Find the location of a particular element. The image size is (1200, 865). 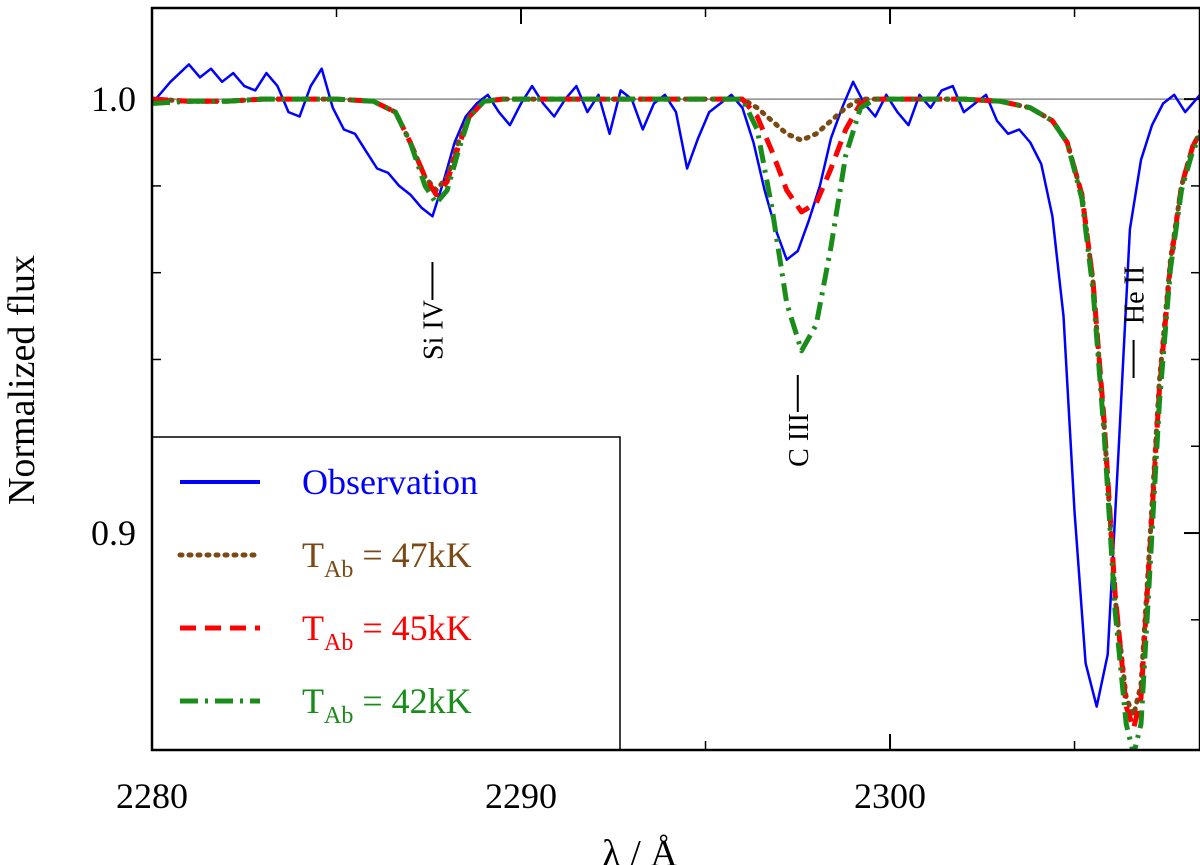

legend-label: TAb = 42kK is located at coordinates (387, 705).